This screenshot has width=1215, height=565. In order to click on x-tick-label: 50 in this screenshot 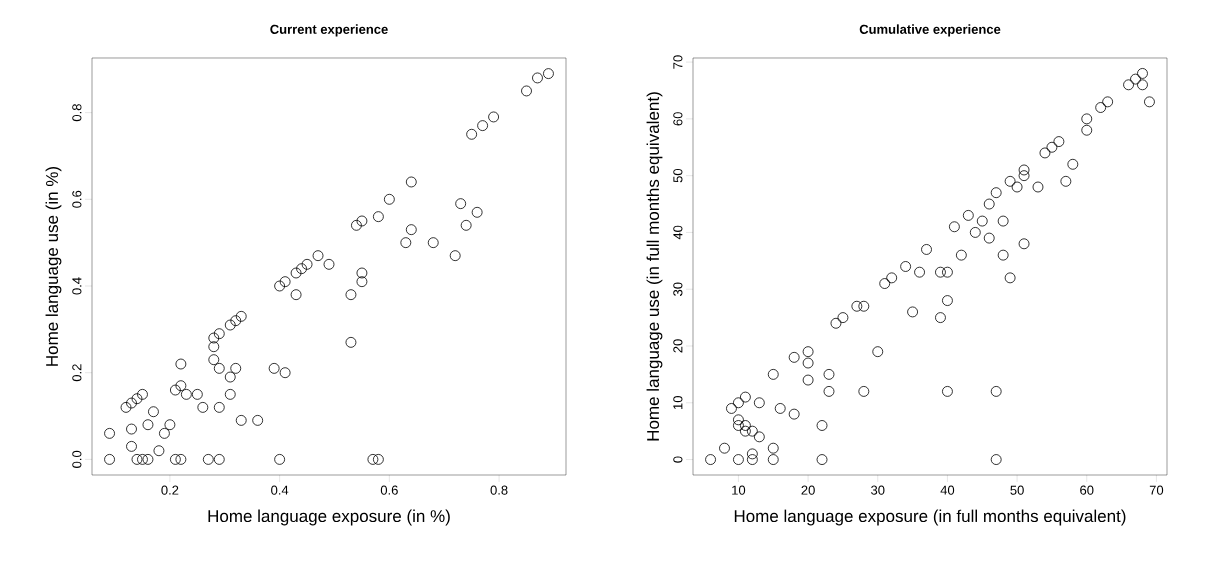, I will do `click(1017, 490)`.